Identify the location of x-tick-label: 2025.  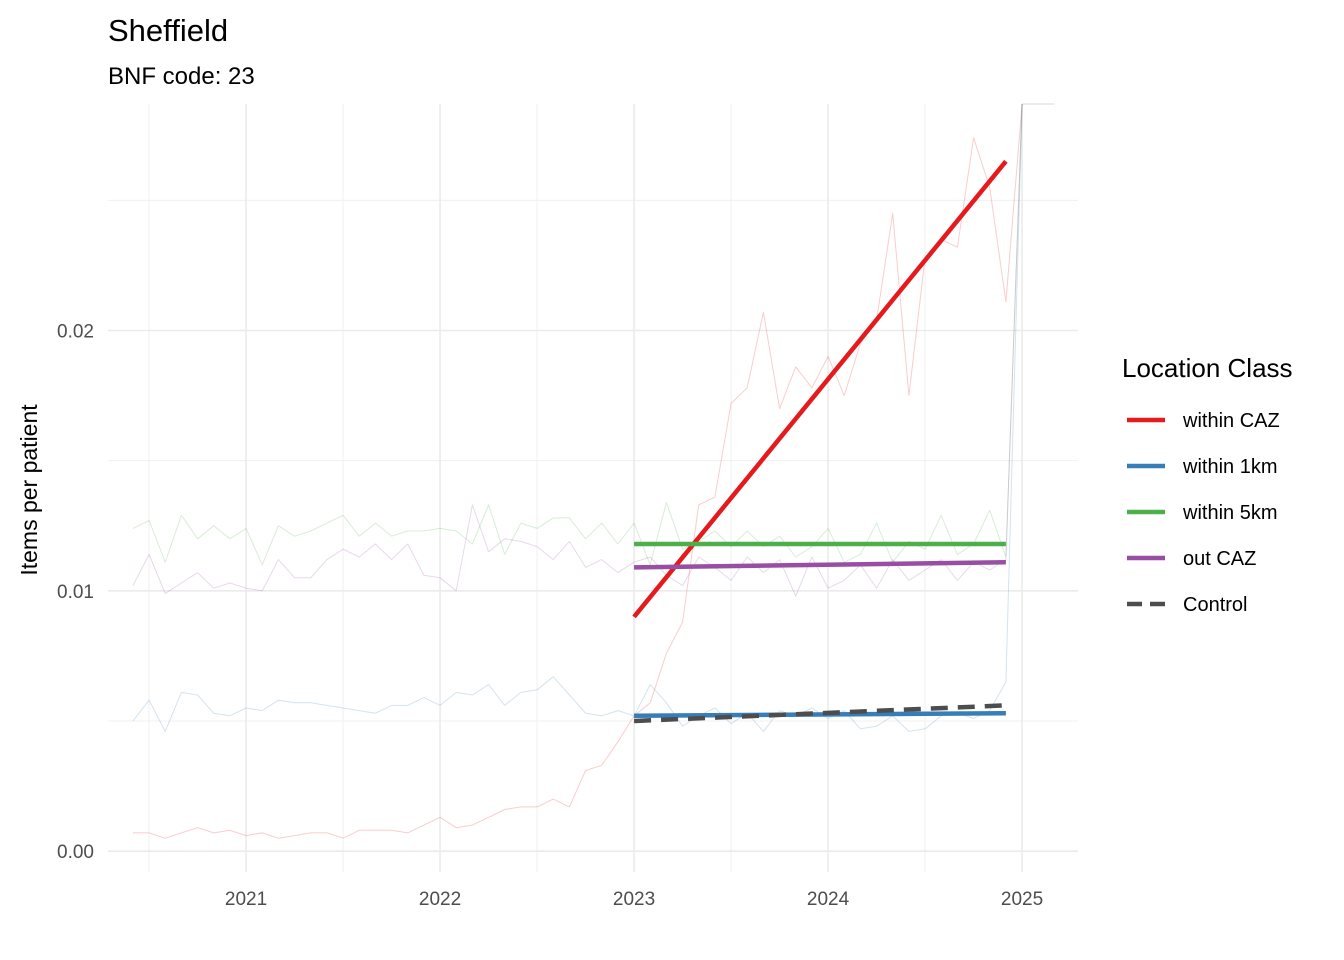
(1022, 899).